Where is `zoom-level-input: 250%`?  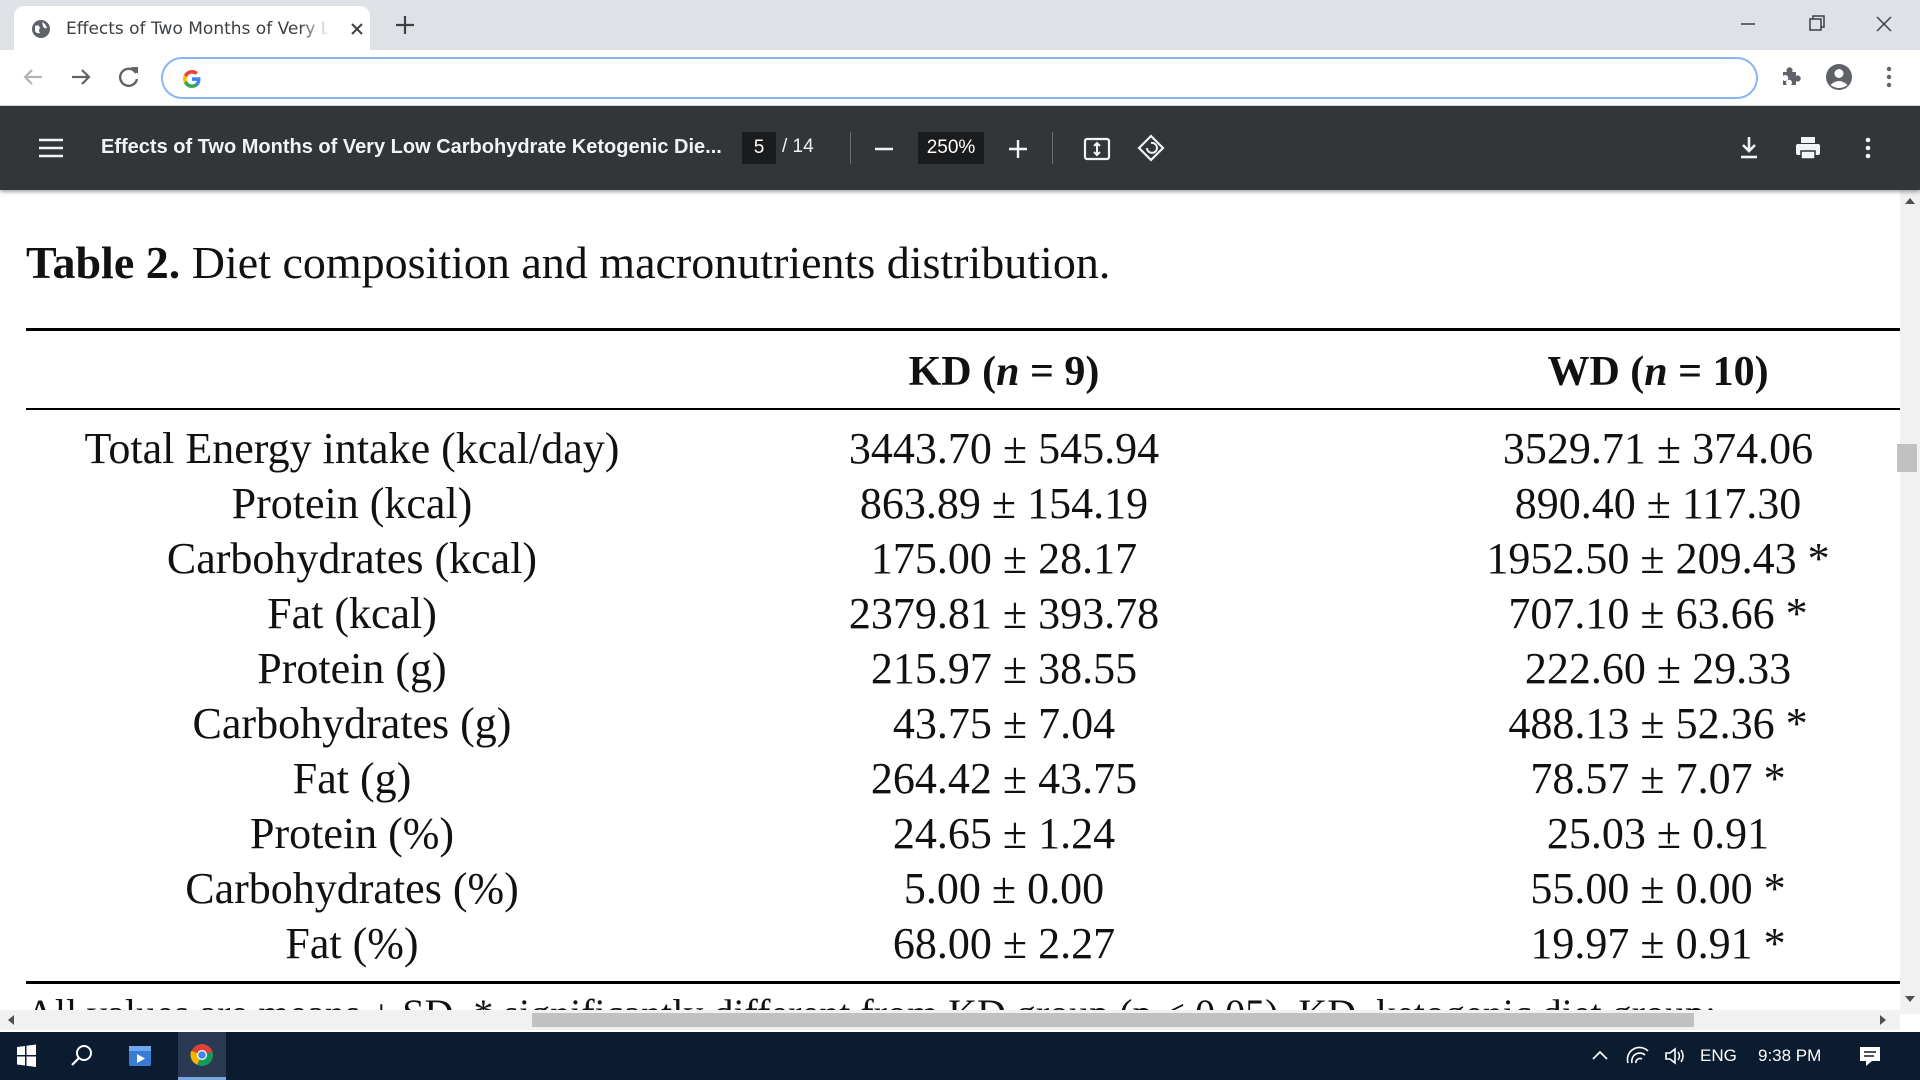 zoom-level-input: 250% is located at coordinates (951, 148).